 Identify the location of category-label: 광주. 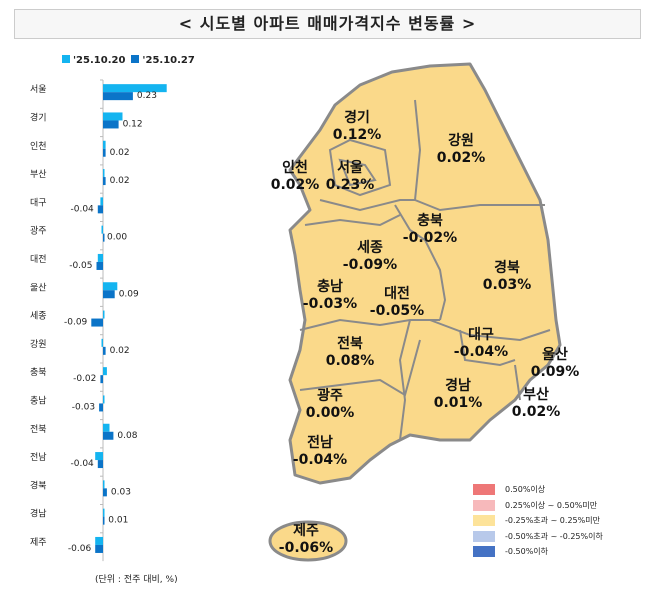
(38, 231).